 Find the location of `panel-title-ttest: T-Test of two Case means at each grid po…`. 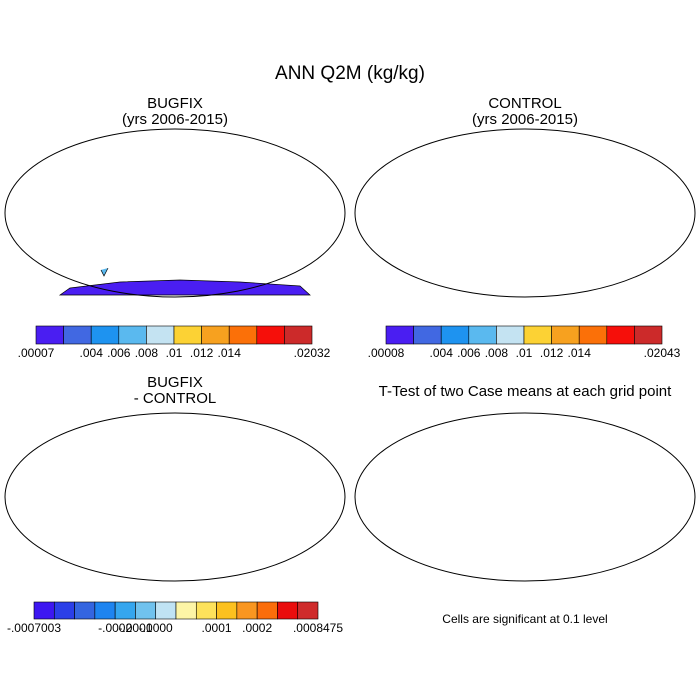

panel-title-ttest: T-Test of two Case means at each grid po… is located at coordinates (525, 391).